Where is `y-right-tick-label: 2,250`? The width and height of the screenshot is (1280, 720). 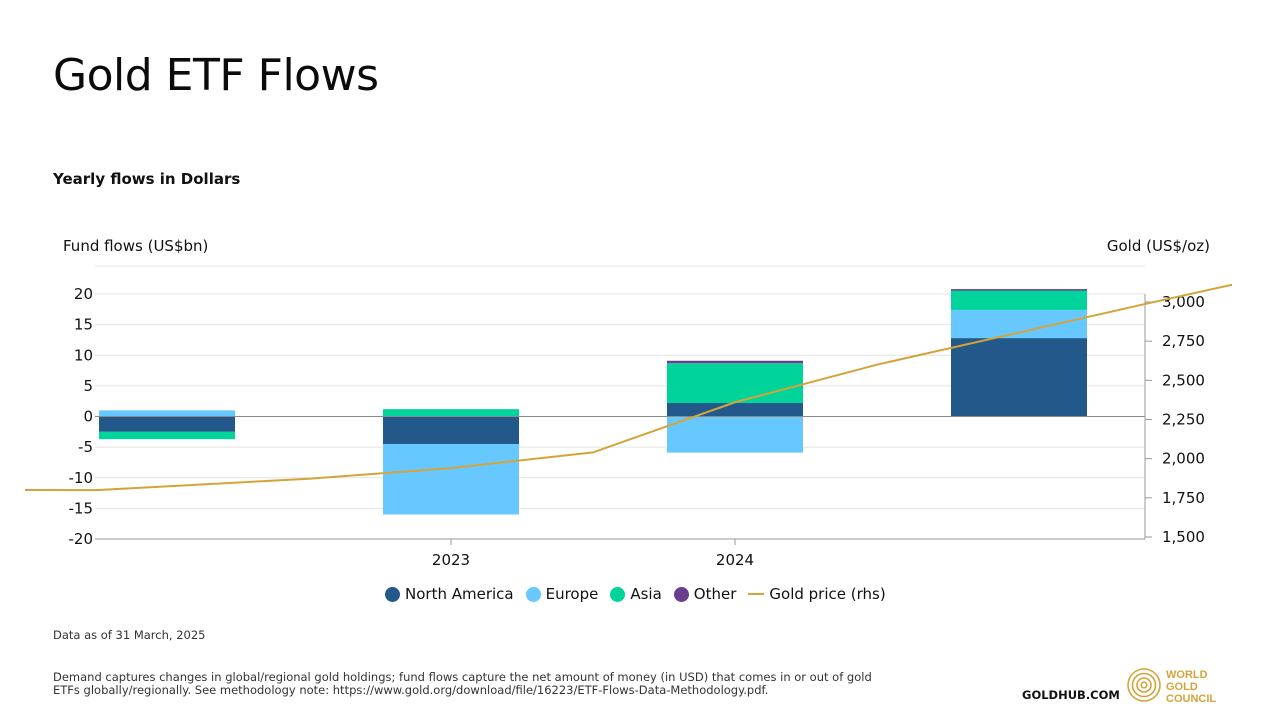
y-right-tick-label: 2,250 is located at coordinates (1183, 420).